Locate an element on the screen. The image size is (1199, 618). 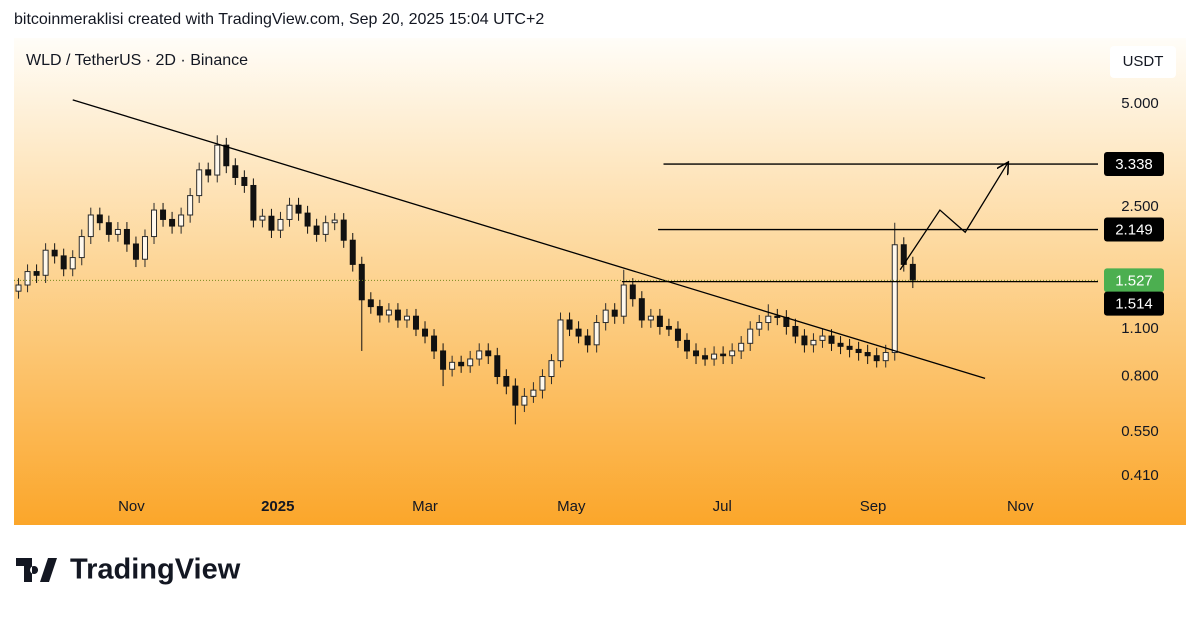
price-label: 1.527 is located at coordinates (1134, 280).